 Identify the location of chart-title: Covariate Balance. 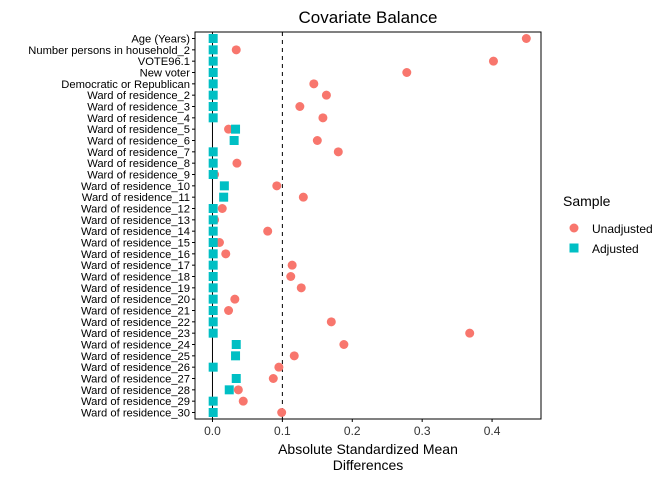
(368, 17).